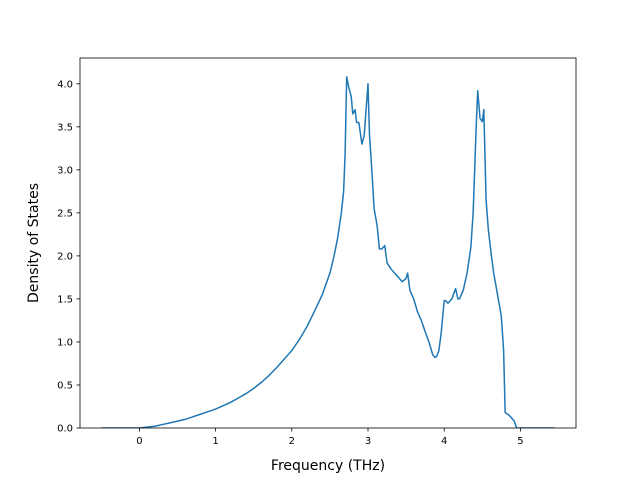 The image size is (640, 480). Describe the element at coordinates (65, 213) in the screenshot. I see `y-tick-label: 2.5` at that location.